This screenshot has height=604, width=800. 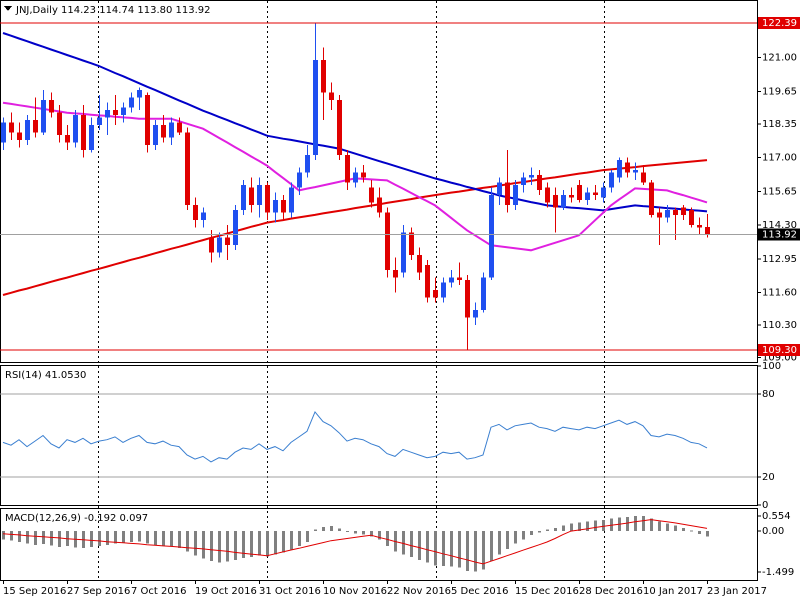 I want to click on x-tick-label: 31 Oct 2016, so click(x=290, y=591).